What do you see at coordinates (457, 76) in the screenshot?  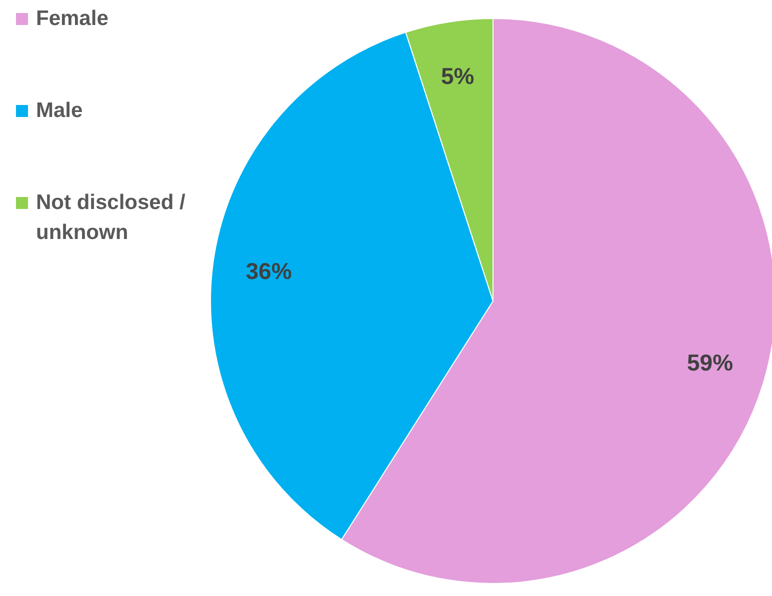 I see `data-label: 5%` at bounding box center [457, 76].